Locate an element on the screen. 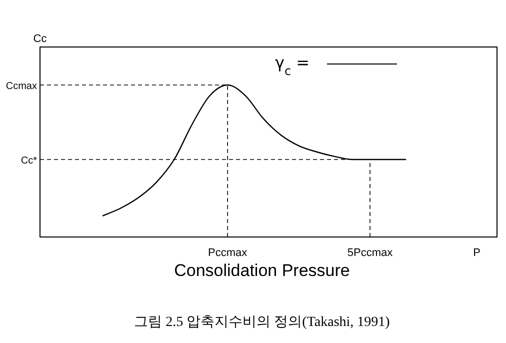 The height and width of the screenshot is (343, 506). text: γ$_{c}$ = is located at coordinates (292, 65).